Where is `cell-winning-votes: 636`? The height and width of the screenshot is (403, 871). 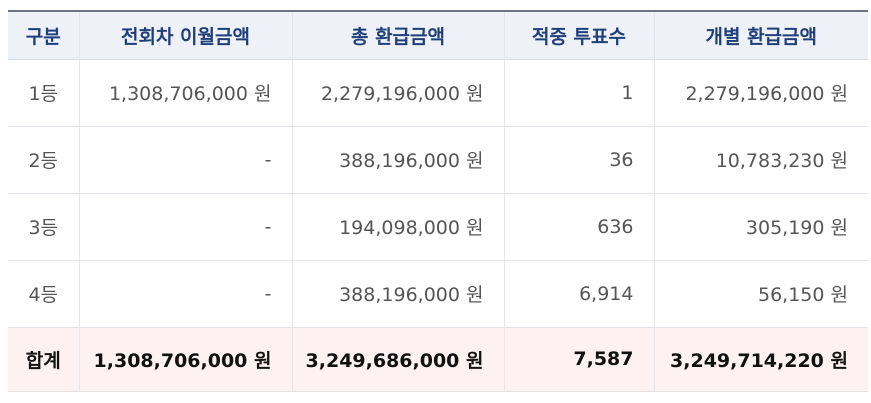 cell-winning-votes: 636 is located at coordinates (578, 227).